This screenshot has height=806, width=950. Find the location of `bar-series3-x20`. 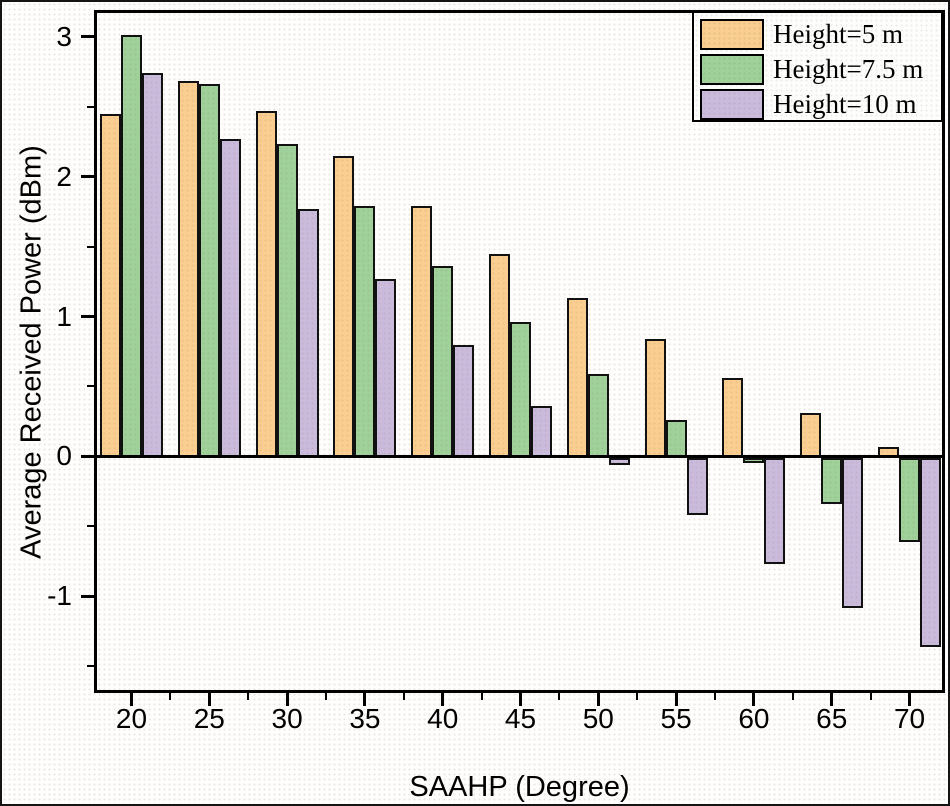

bar-series3-x20 is located at coordinates (152, 265).